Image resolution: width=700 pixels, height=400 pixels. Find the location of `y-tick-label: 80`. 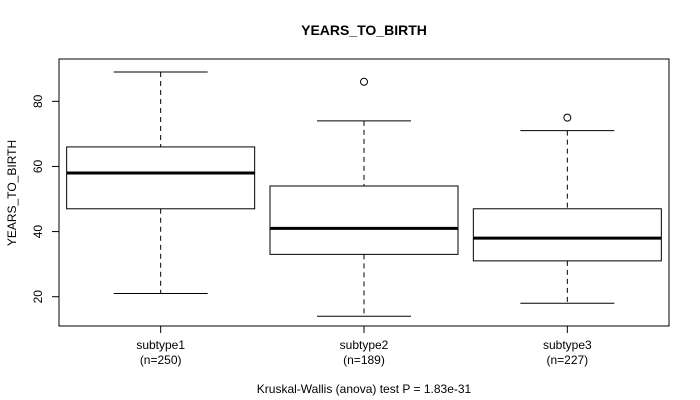

y-tick-label: 80 is located at coordinates (38, 101).